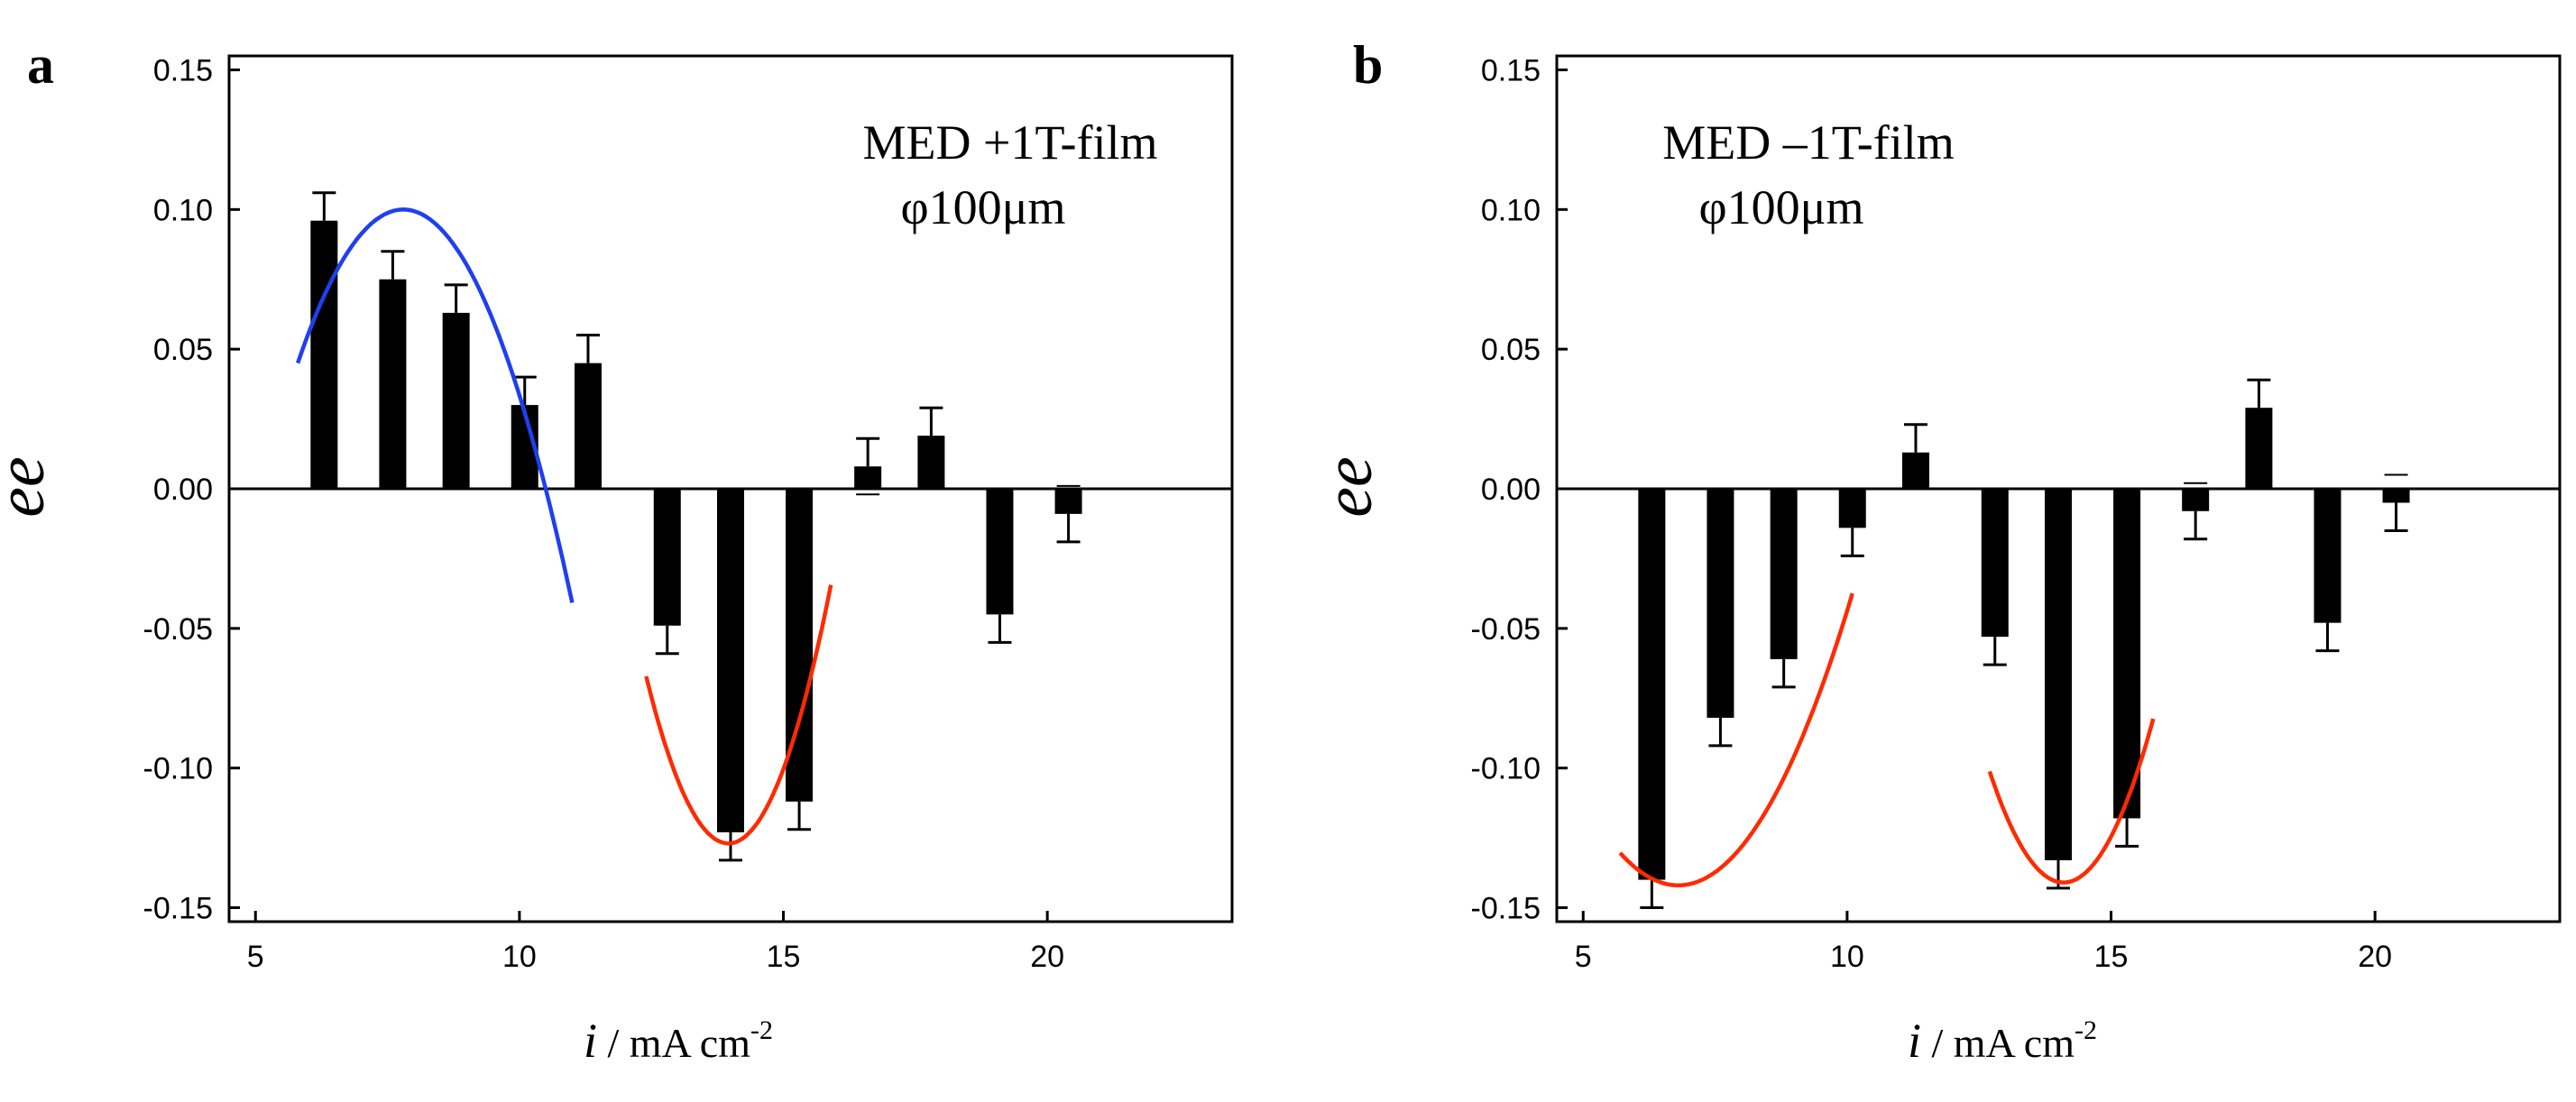 This screenshot has width=2576, height=1102. What do you see at coordinates (256, 957) in the screenshot?
I see `panel-a-x-tick-label: 5` at bounding box center [256, 957].